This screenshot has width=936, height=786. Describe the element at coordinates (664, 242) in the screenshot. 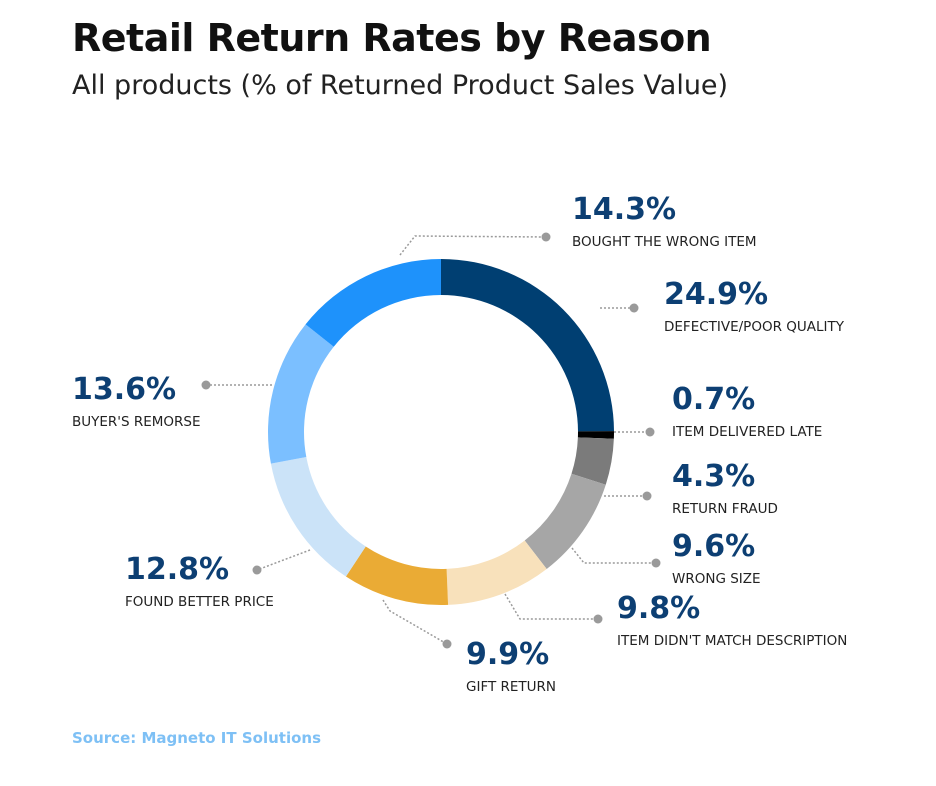

I see `slice-name: BOUGHT THE WRONG ITEM` at that location.